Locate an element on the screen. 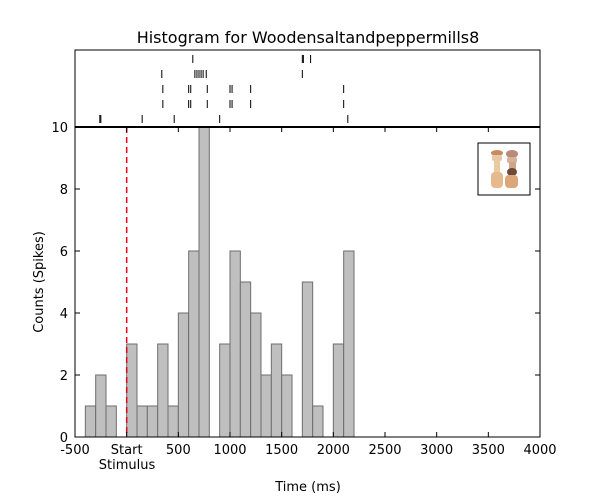  stimulus-label: Stimulus is located at coordinates (127, 465).